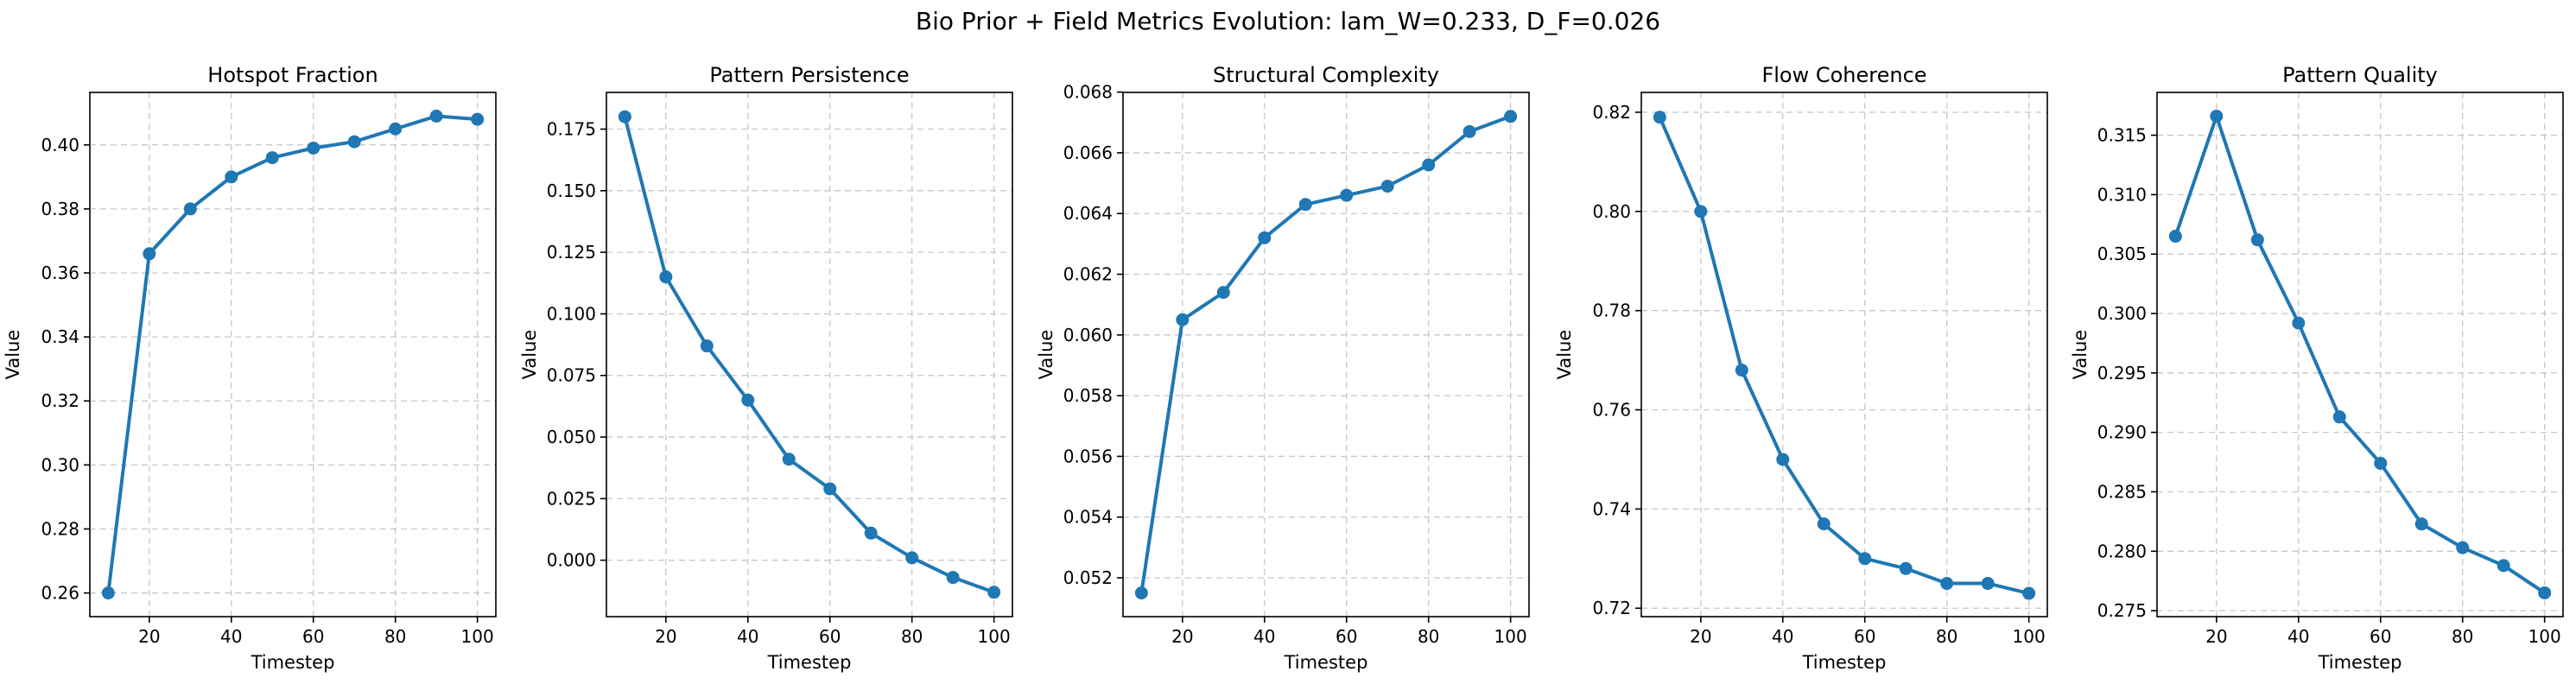 The height and width of the screenshot is (684, 2576). Describe the element at coordinates (571, 313) in the screenshot. I see `y-tick-label: 0.100` at that location.